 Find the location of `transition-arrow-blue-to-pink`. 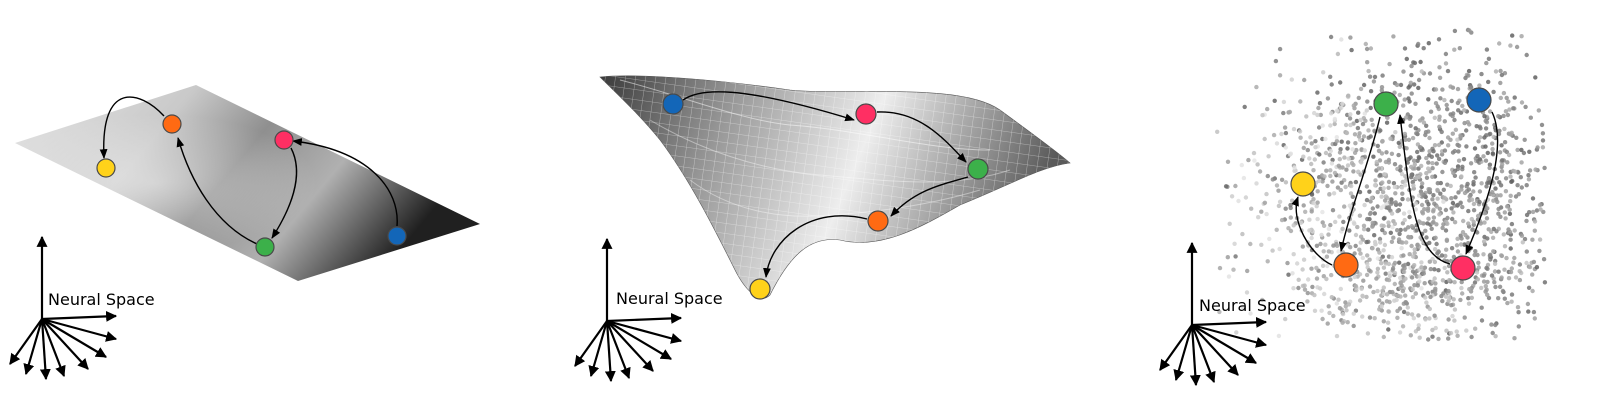

transition-arrow-blue-to-pink is located at coordinates (1482, 183).